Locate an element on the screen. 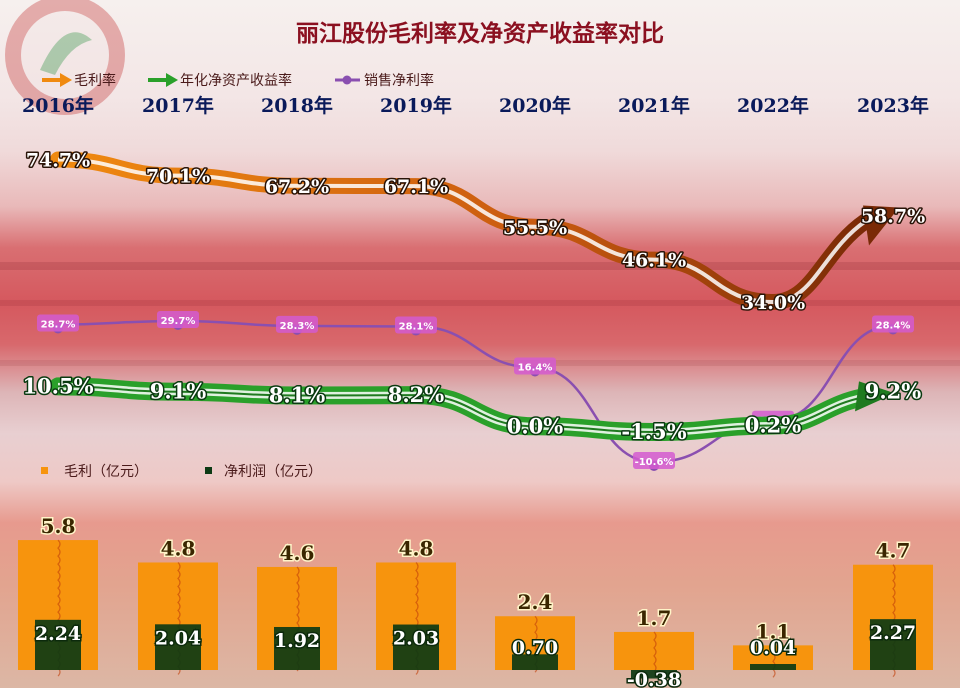 The height and width of the screenshot is (688, 960). gross-margin-label: 67.2% is located at coordinates (297, 187).